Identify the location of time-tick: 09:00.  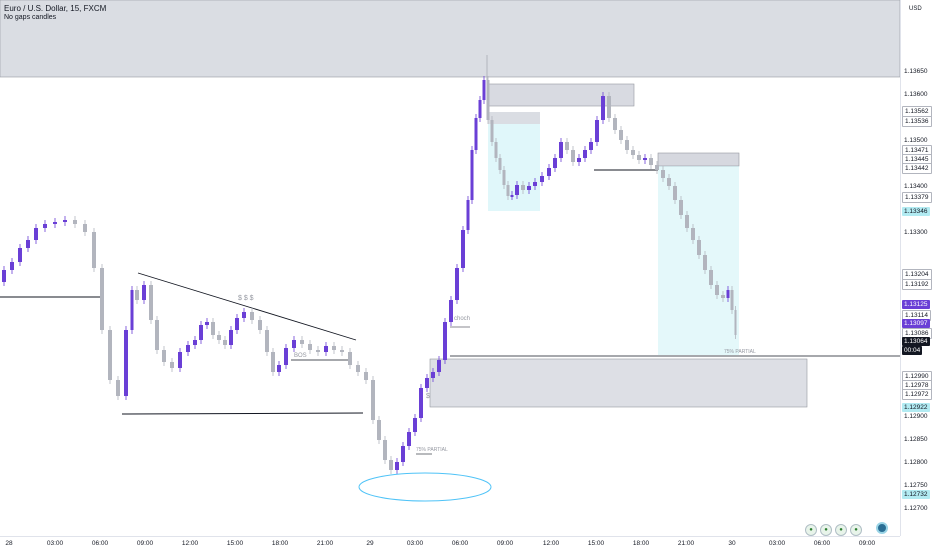
(145, 543).